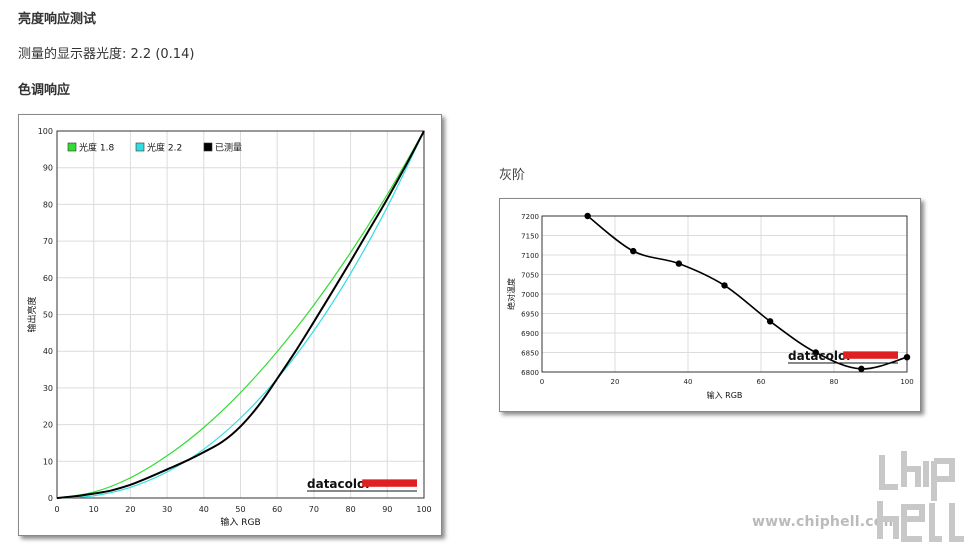 This screenshot has width=980, height=559. What do you see at coordinates (48, 168) in the screenshot?
I see `y-tick-label: 90` at bounding box center [48, 168].